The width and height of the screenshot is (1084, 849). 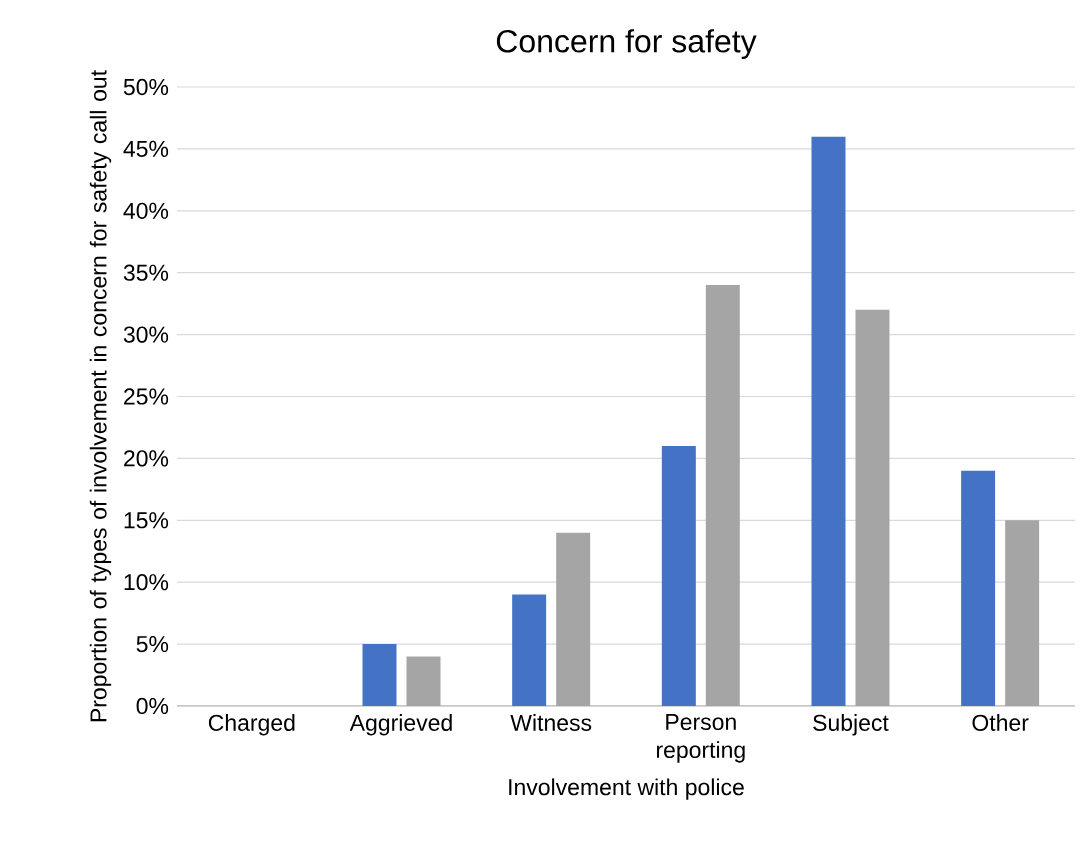 I want to click on y-tick-label: 45%, so click(x=146, y=148).